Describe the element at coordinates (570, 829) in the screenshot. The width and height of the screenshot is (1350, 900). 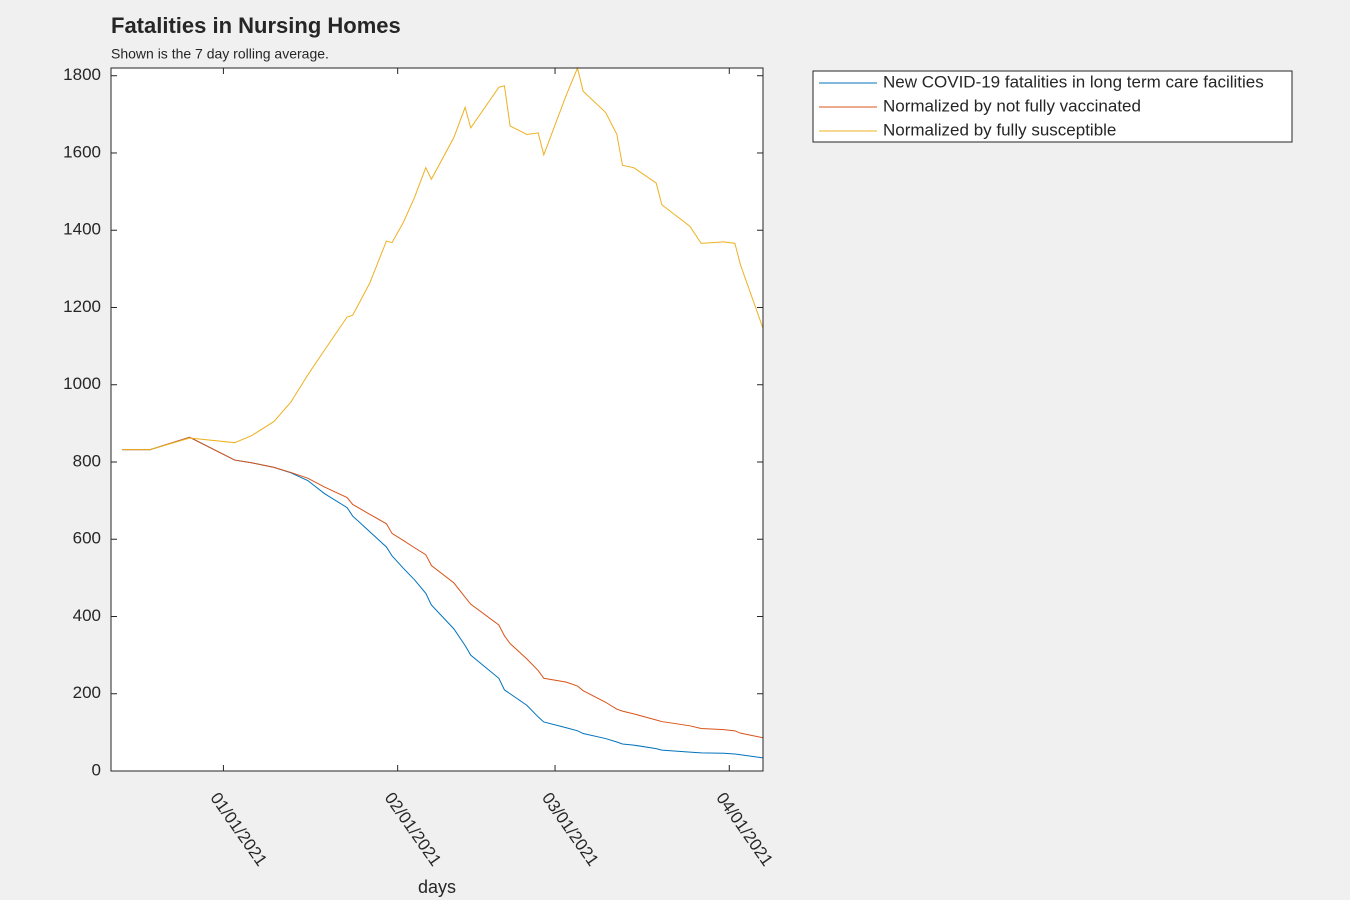
I see `x-tick-label: 03/01/2021` at that location.